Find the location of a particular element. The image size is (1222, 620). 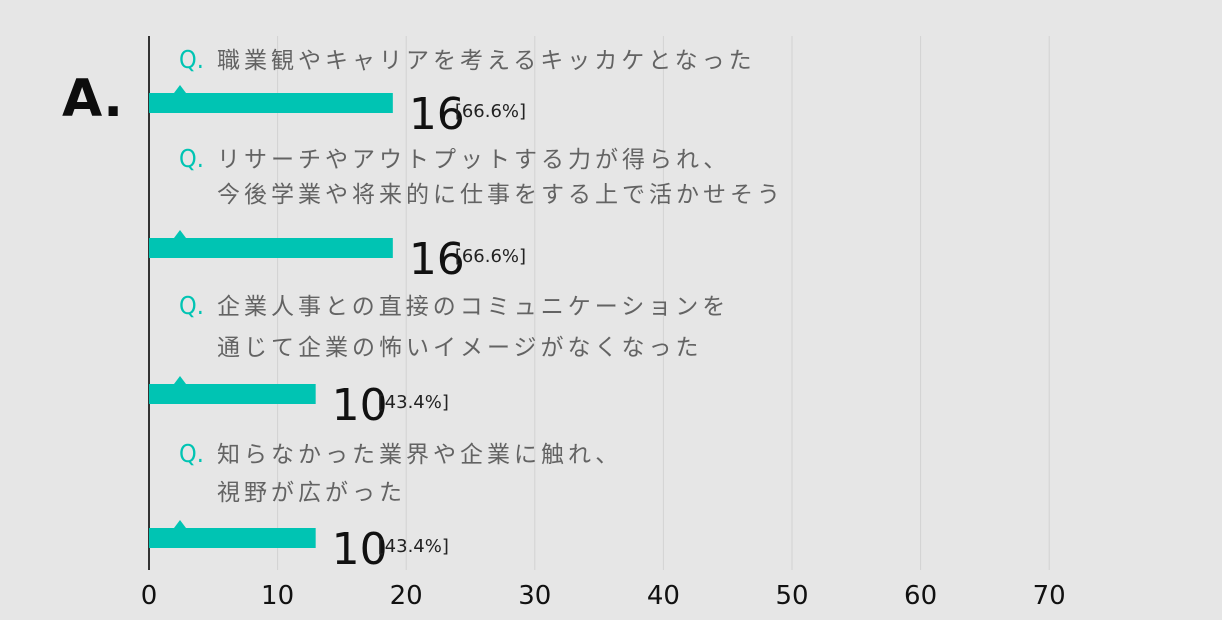

category-label: 今後学業や将来的に仕事をする上で活かせそう is located at coordinates (500, 195).